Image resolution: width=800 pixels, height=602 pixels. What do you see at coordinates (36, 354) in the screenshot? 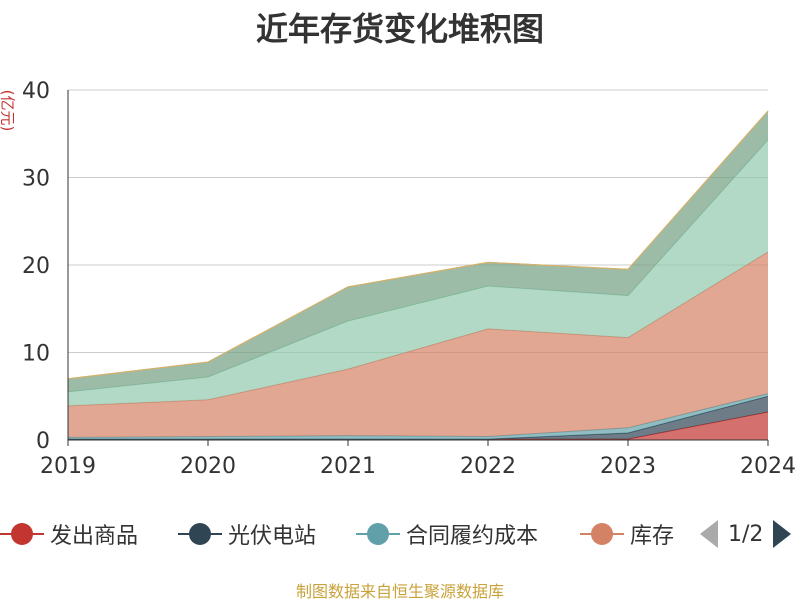
I see `y-tick-label: 10` at bounding box center [36, 354].